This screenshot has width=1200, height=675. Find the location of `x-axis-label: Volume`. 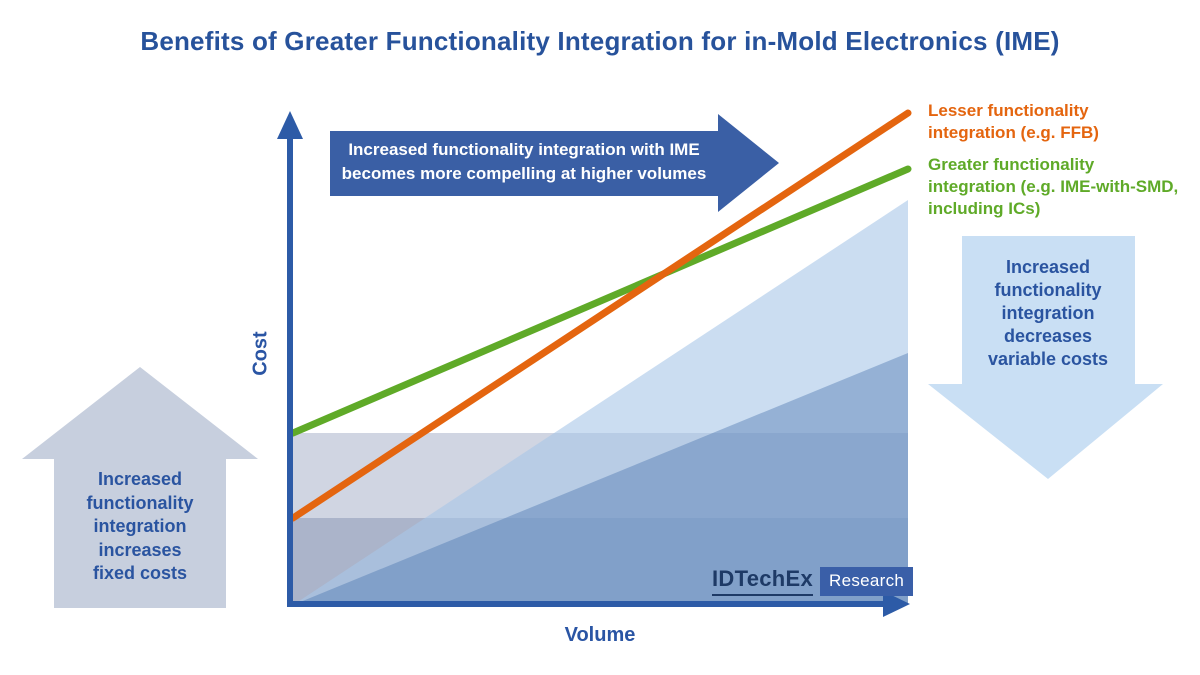

x-axis-label: Volume is located at coordinates (600, 635).